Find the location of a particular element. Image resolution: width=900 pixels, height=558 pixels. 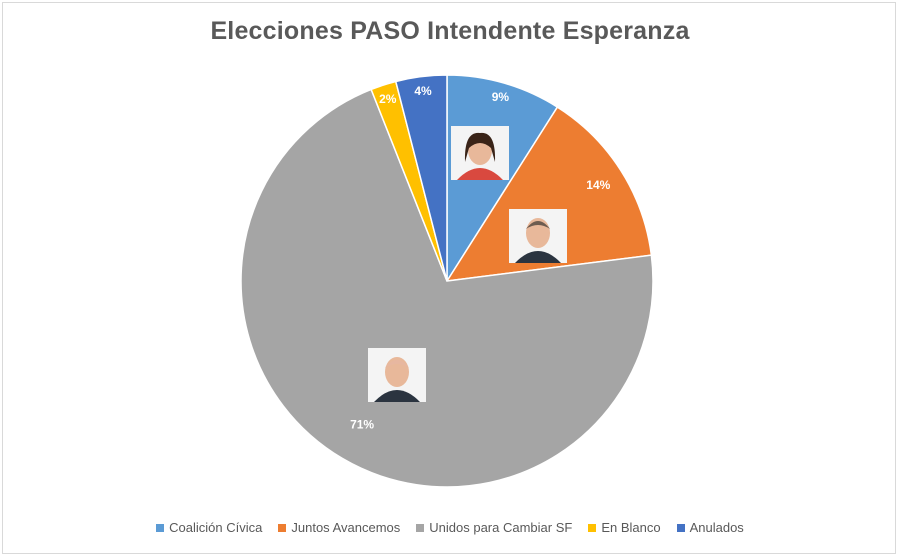

chart-title: Elecciones PASO Intendente Esperanza is located at coordinates (450, 31).